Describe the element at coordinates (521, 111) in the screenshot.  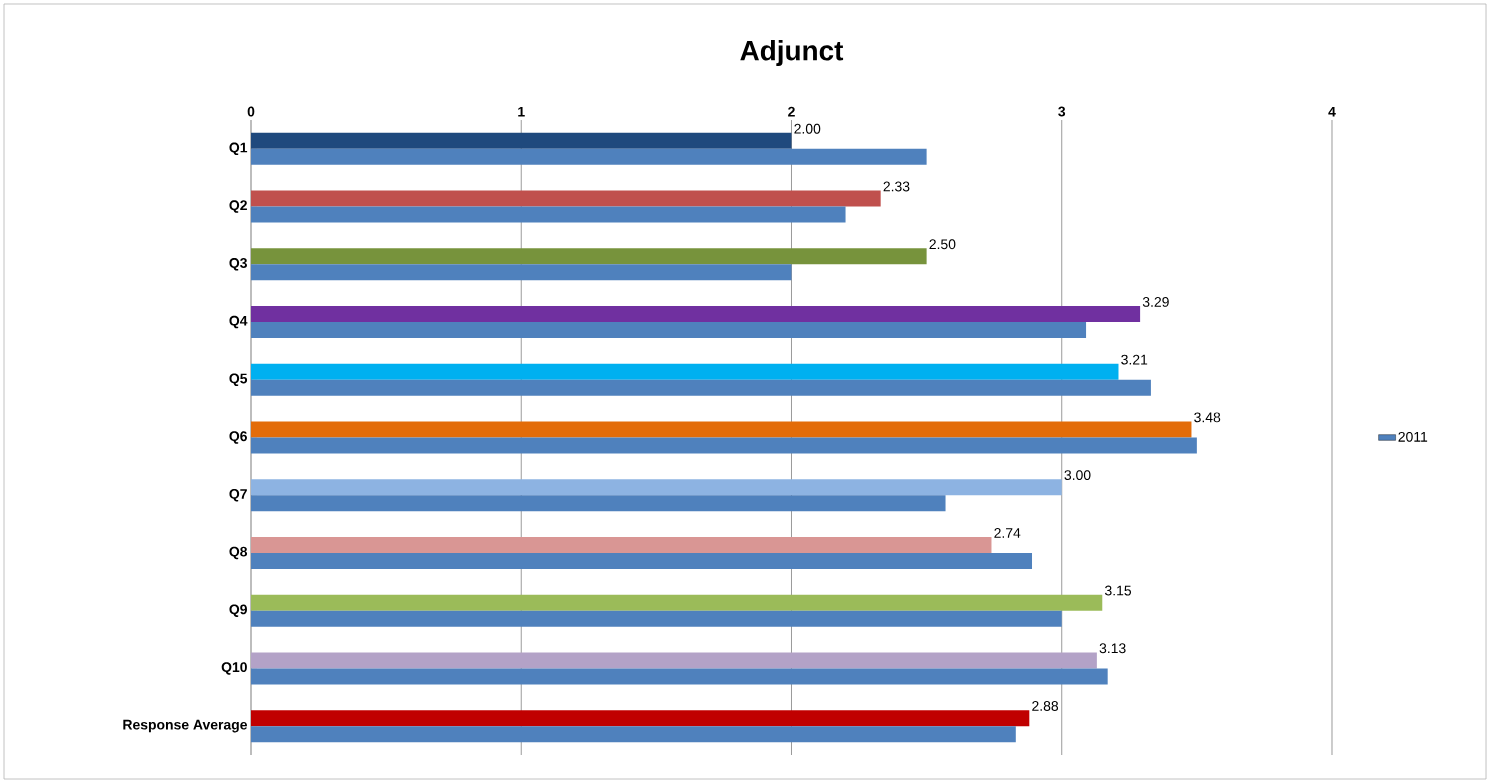
I see `x-tick-label: 1` at that location.